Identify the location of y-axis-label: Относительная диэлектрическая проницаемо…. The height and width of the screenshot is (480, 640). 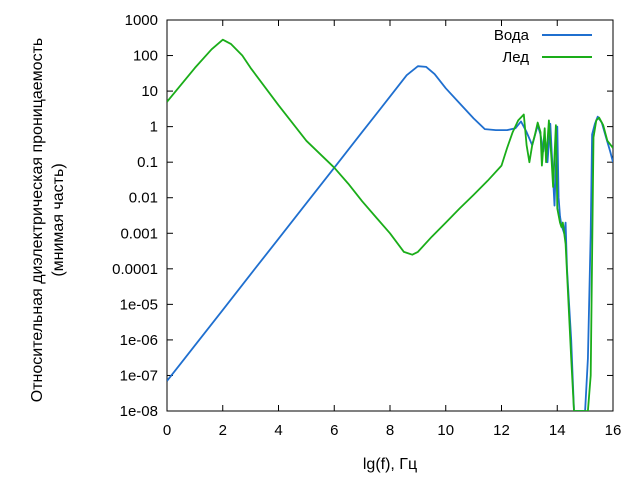
(37, 220).